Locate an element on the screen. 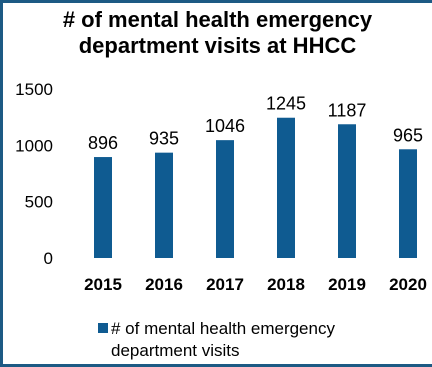 The width and height of the screenshot is (432, 367). data-label: 1245 is located at coordinates (286, 104).